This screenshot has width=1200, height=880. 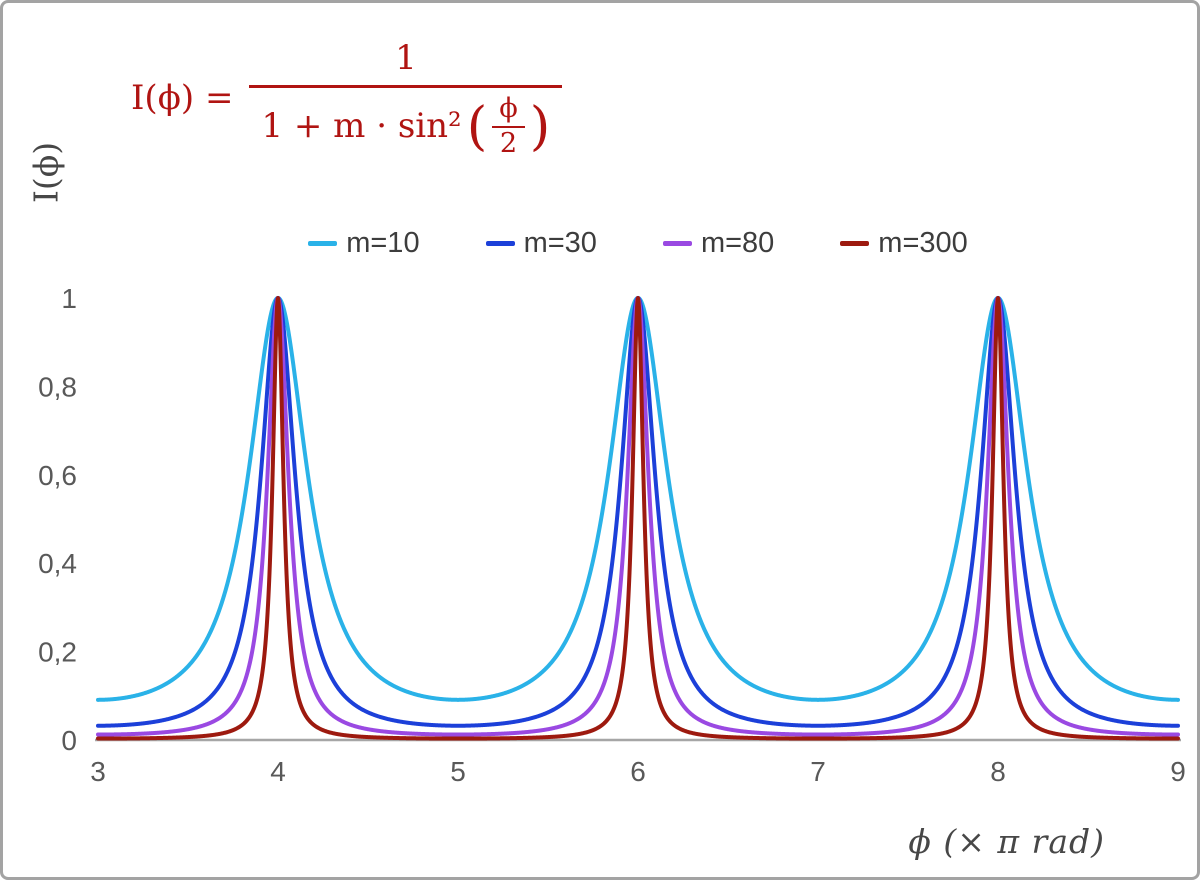 I want to click on y-tick-label: 0,8, so click(x=57, y=386).